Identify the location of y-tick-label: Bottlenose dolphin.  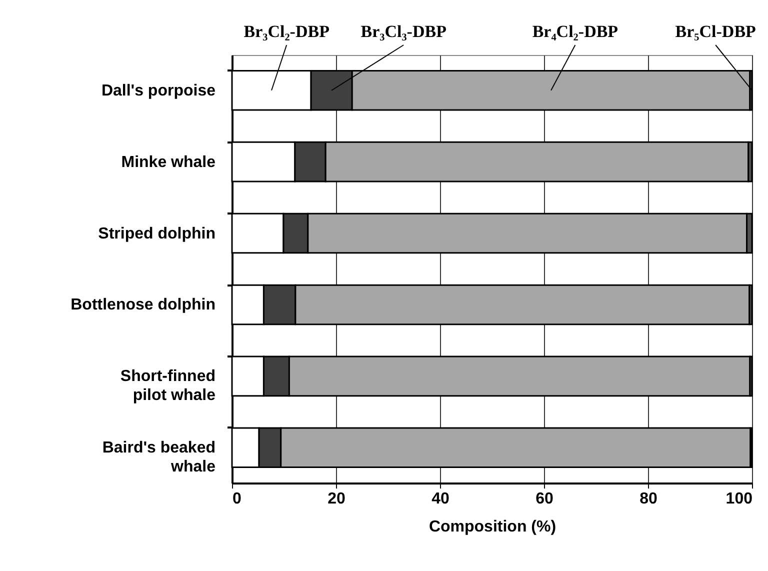
(143, 305).